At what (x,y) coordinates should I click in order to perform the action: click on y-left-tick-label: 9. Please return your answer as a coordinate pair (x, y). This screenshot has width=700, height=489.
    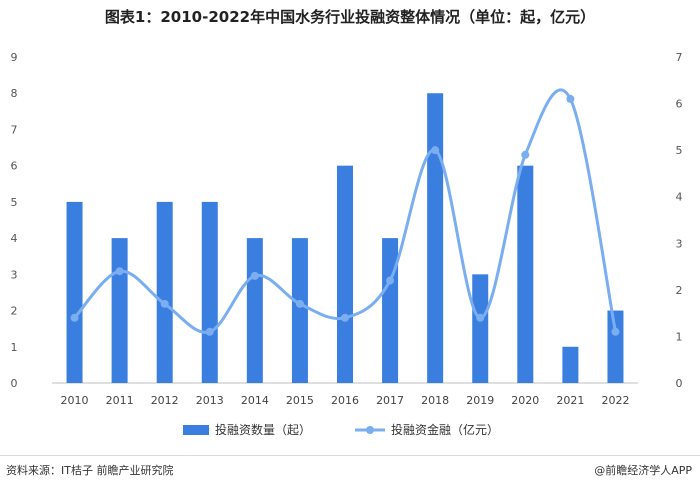
    Looking at the image, I should click on (14, 57).